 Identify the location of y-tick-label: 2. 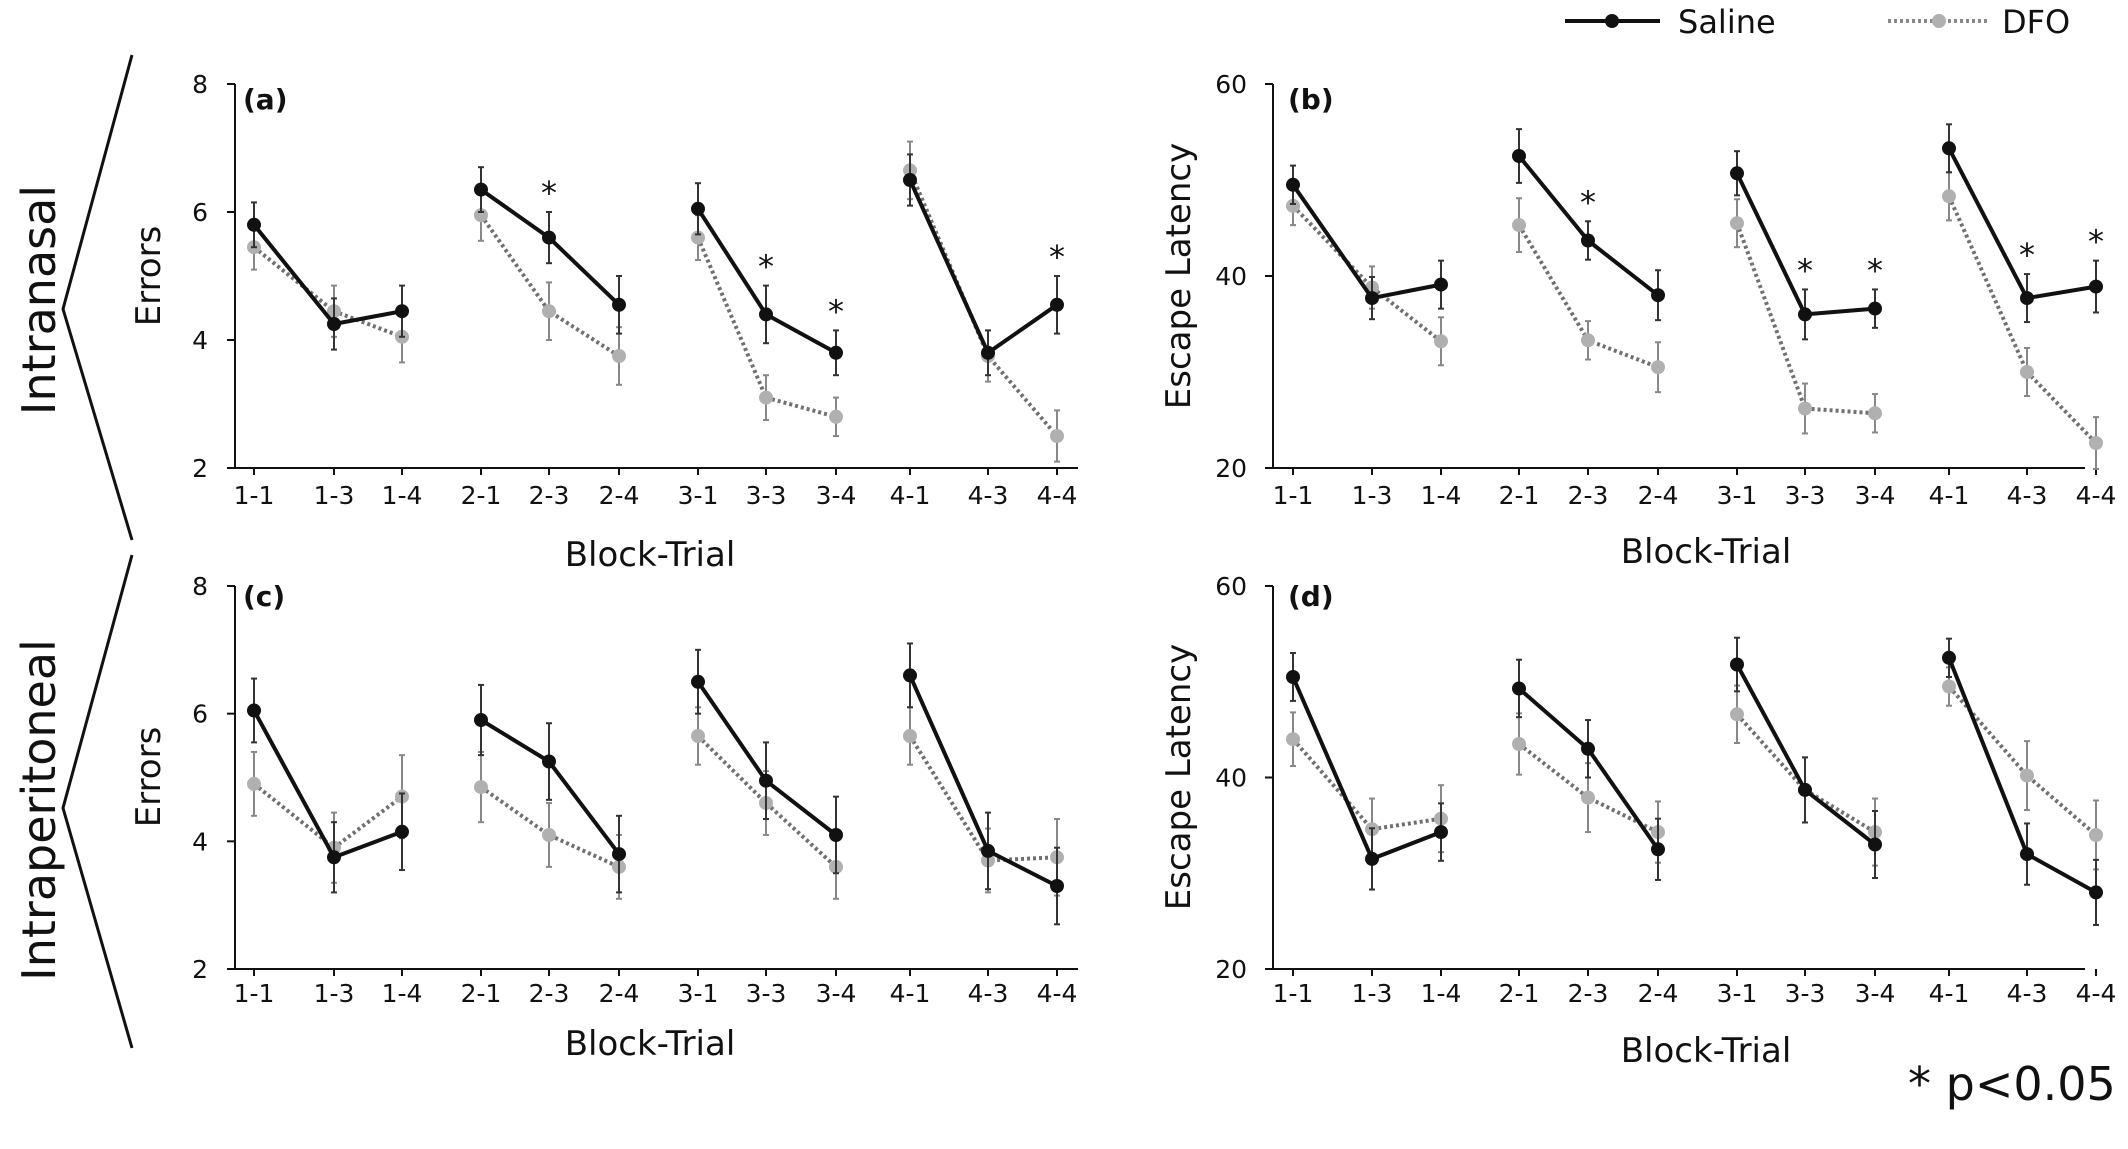
(200, 969).